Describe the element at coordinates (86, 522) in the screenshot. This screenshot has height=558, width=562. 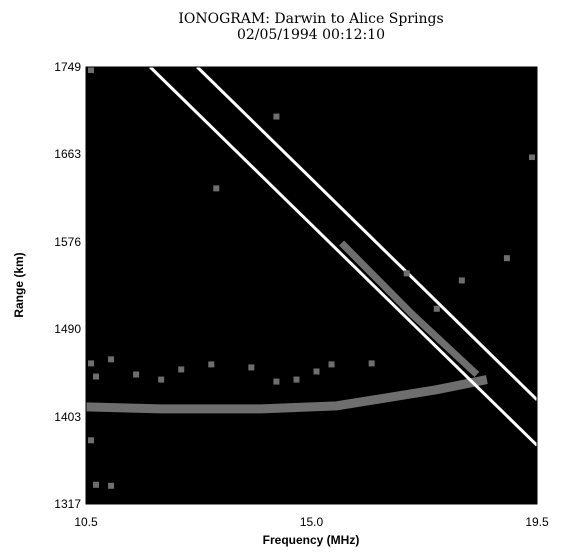
I see `x-tick-label: 10.5` at that location.